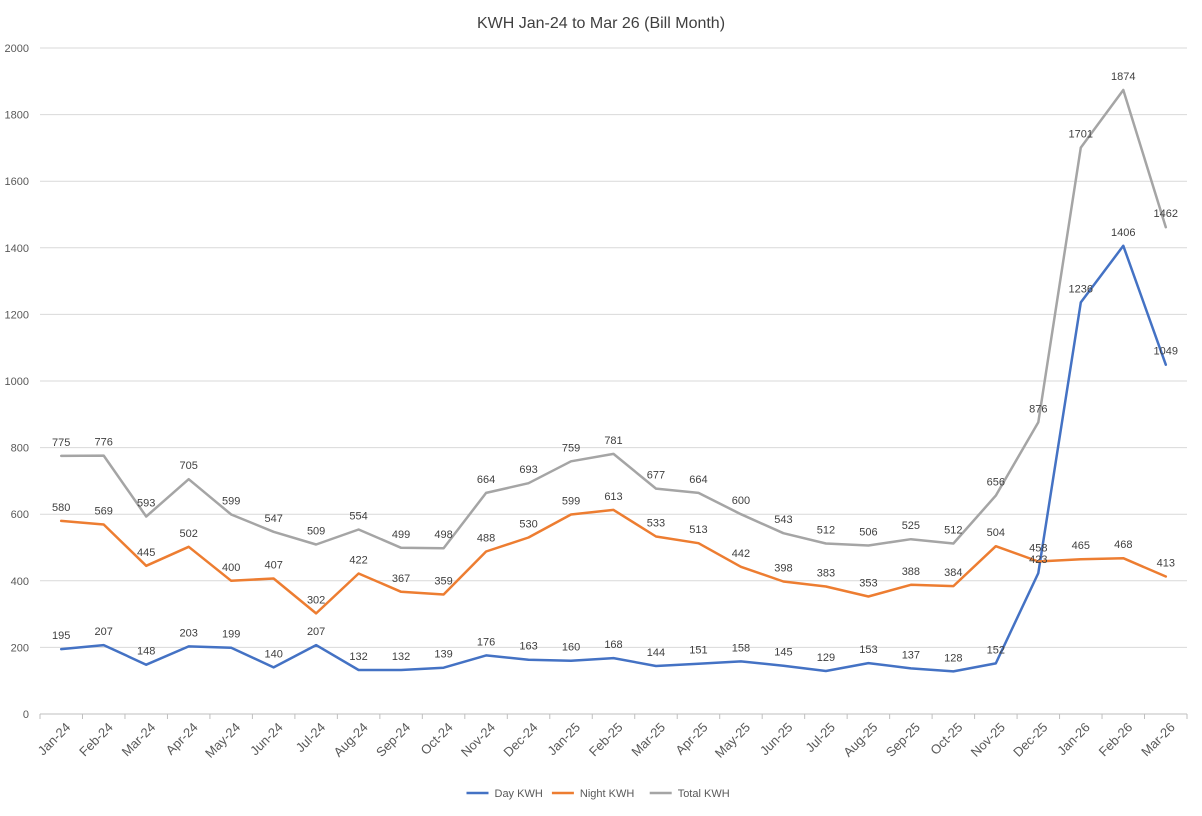 This screenshot has width=1202, height=816. I want to click on data-label: 353, so click(868, 583).